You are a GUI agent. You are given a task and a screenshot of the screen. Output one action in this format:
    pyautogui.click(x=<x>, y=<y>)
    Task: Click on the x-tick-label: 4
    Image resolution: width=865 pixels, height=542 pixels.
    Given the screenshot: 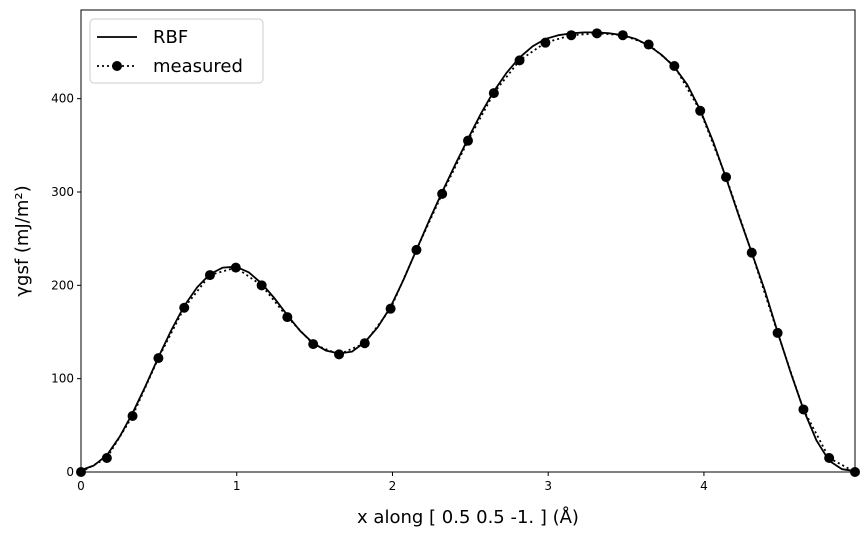 What is the action you would take?
    pyautogui.click(x=704, y=486)
    